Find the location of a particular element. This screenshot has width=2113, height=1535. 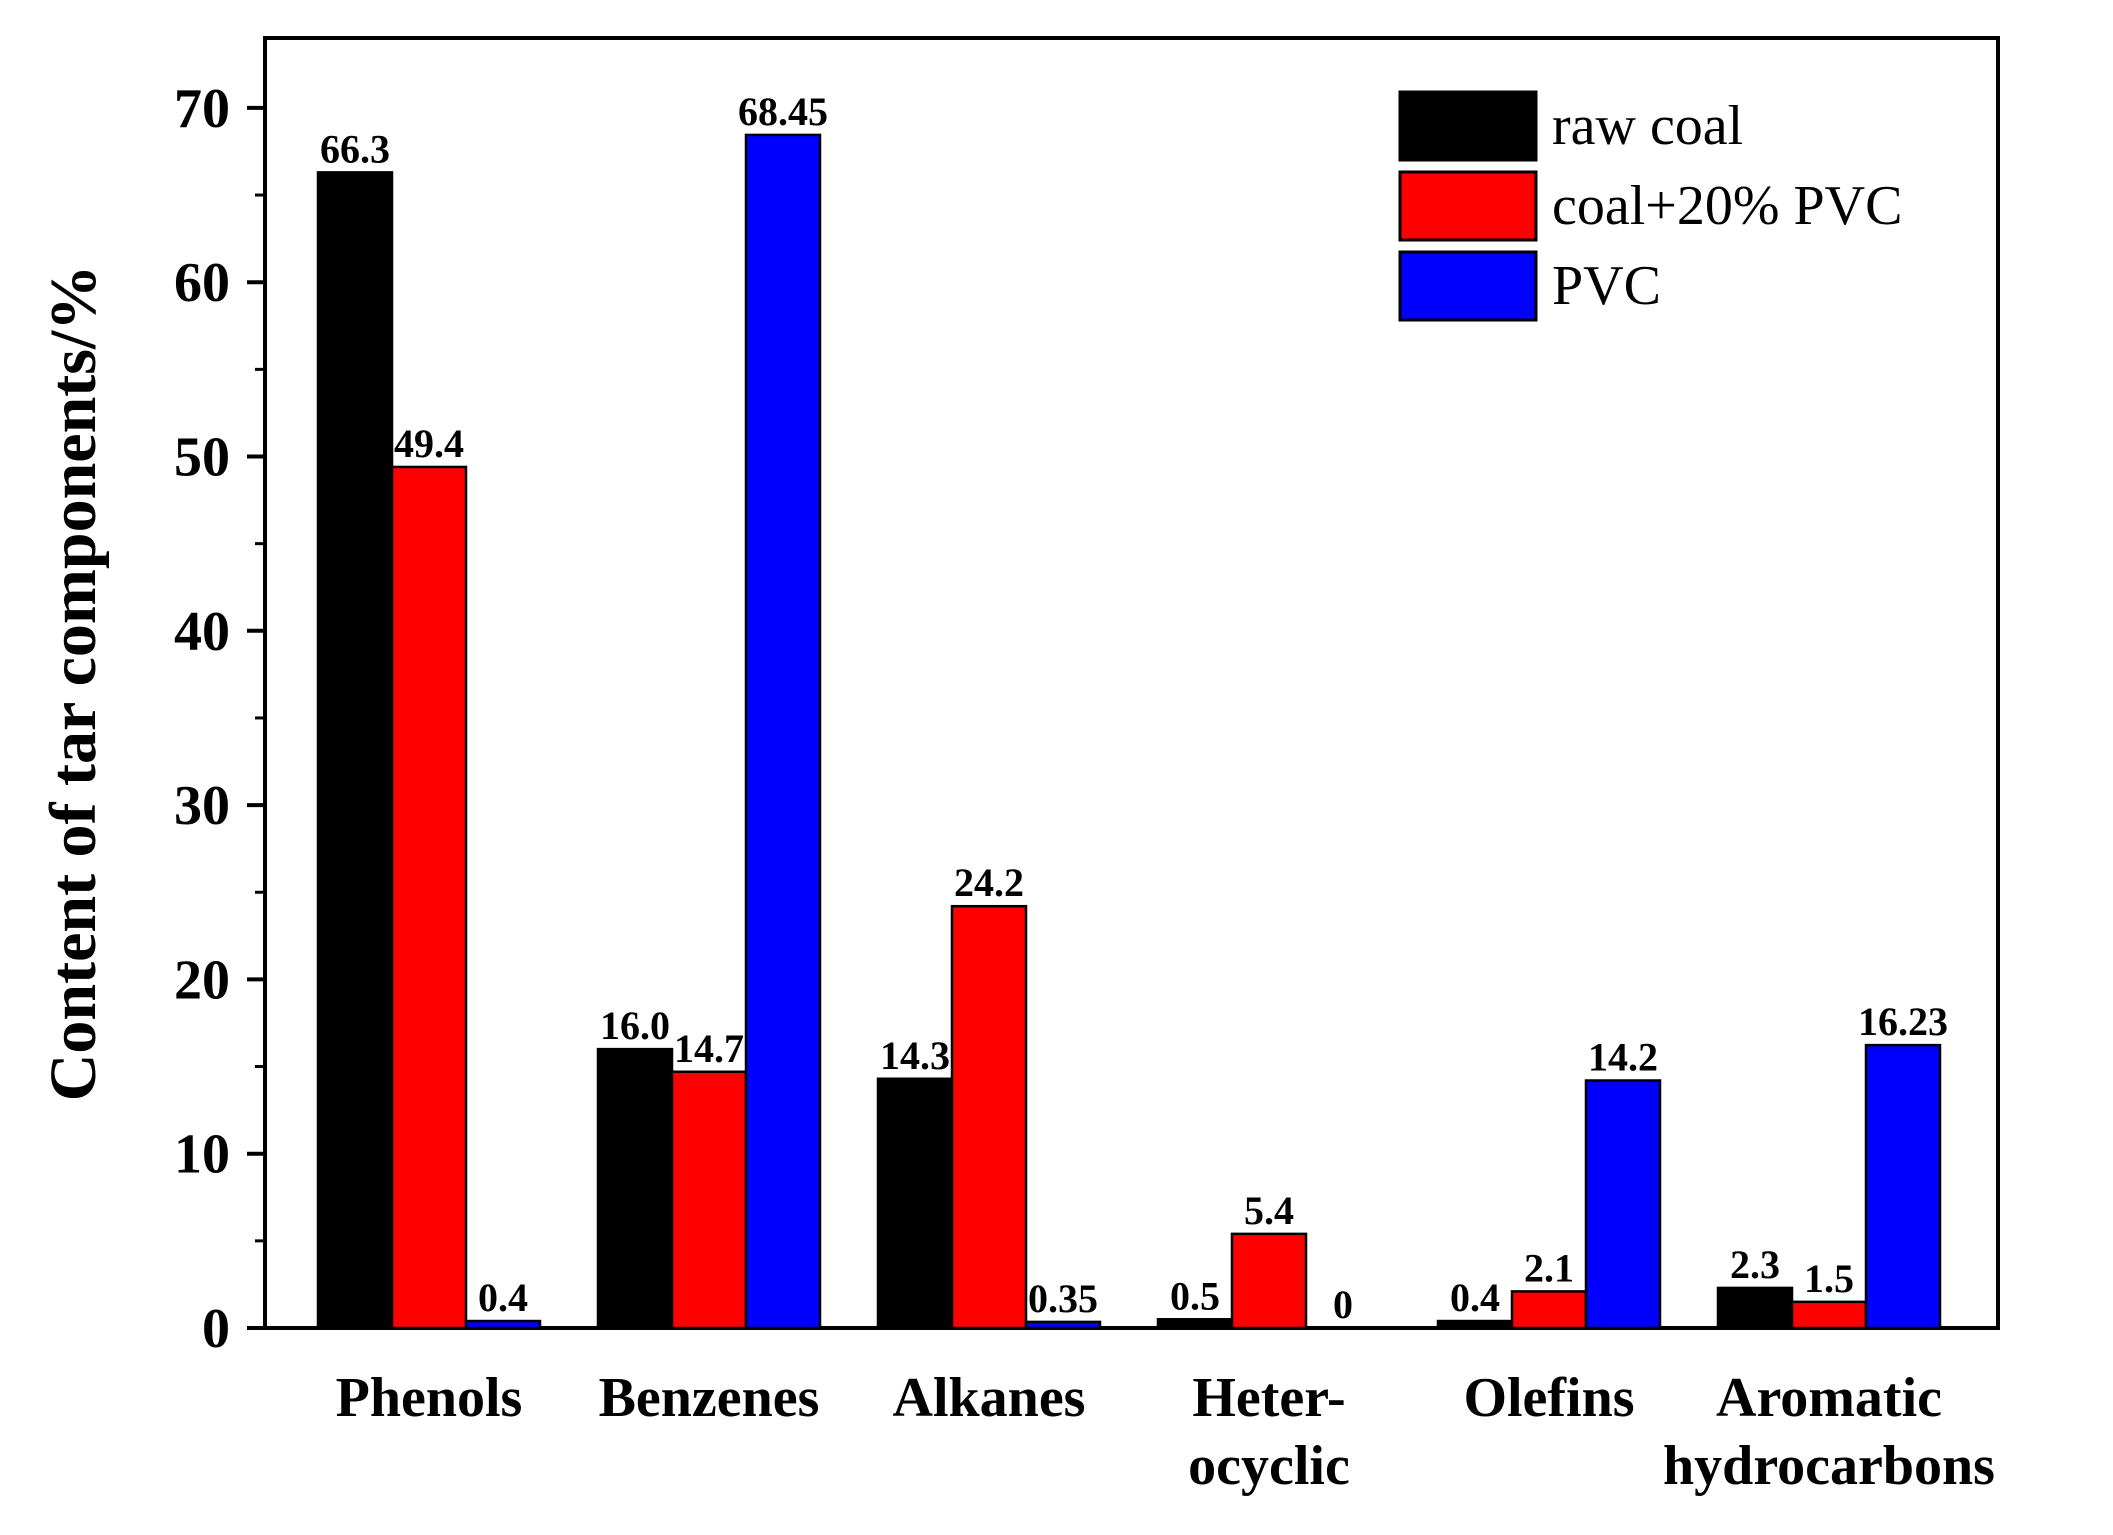

x-category-label: Phenols is located at coordinates (429, 1398).